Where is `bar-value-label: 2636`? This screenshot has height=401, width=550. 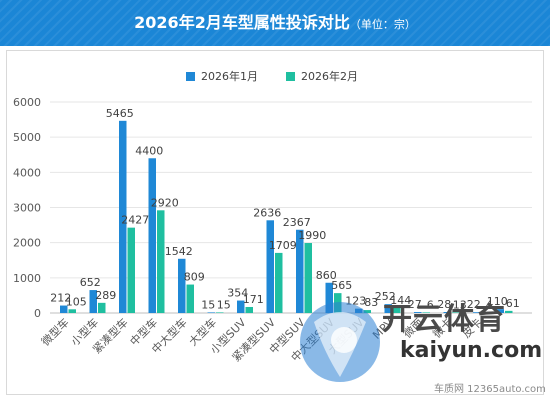 bar-value-label: 2636 is located at coordinates (267, 212).